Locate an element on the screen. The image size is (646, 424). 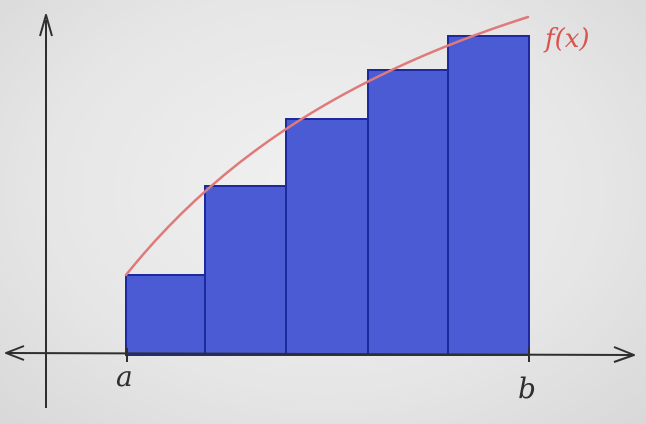
upper-bound-label: b is located at coordinates (527, 388).